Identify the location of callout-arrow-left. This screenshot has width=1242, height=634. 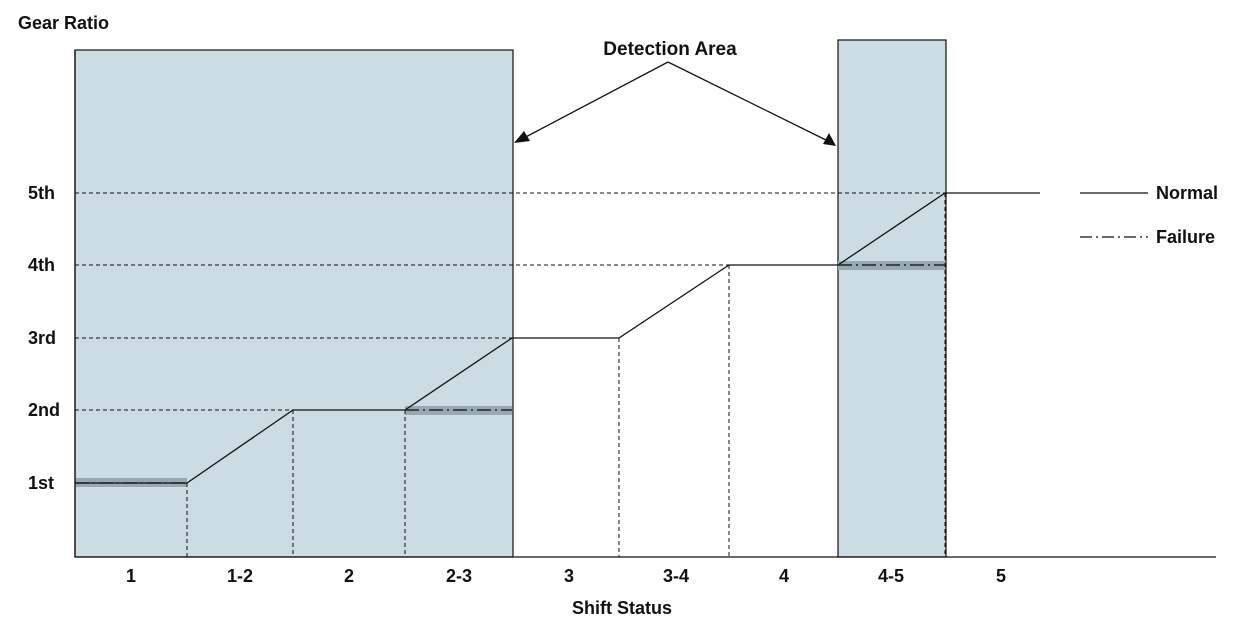
(594, 101).